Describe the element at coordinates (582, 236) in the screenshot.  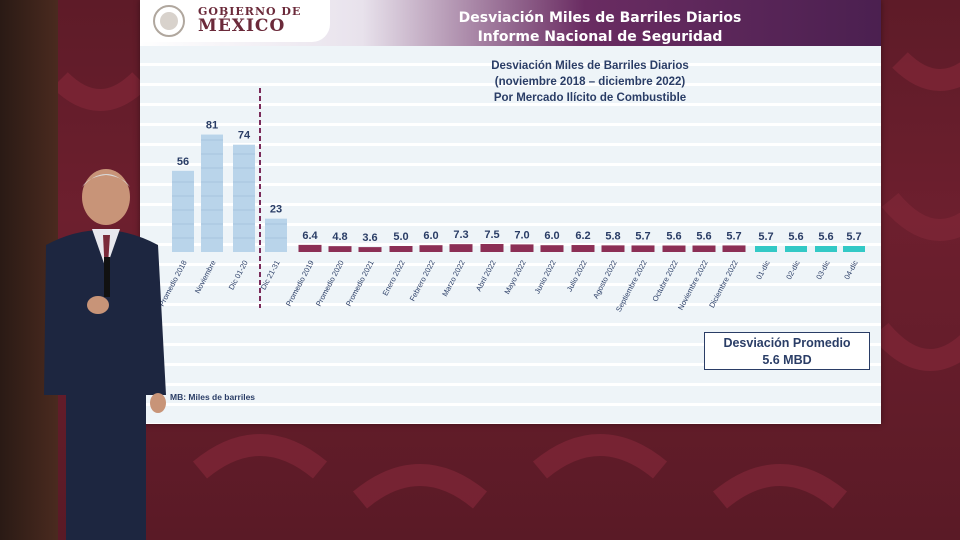
I see `data-label: 6.2` at that location.